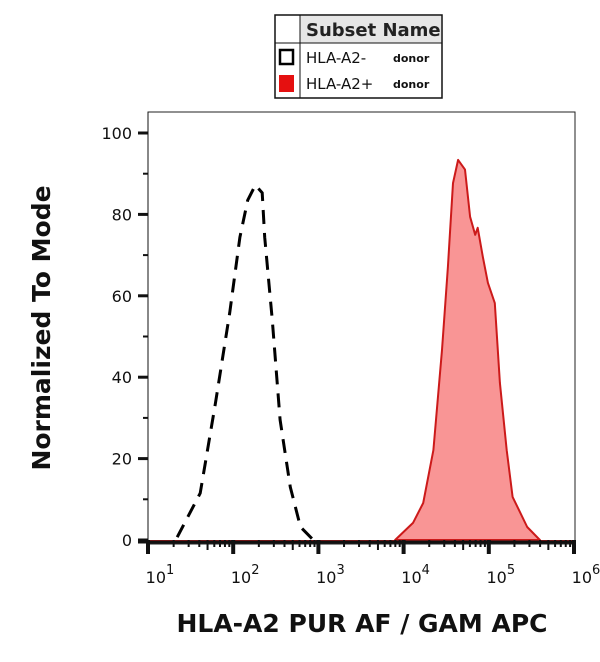  Describe the element at coordinates (373, 30) in the screenshot. I see `legend-header: Subset Name` at that location.